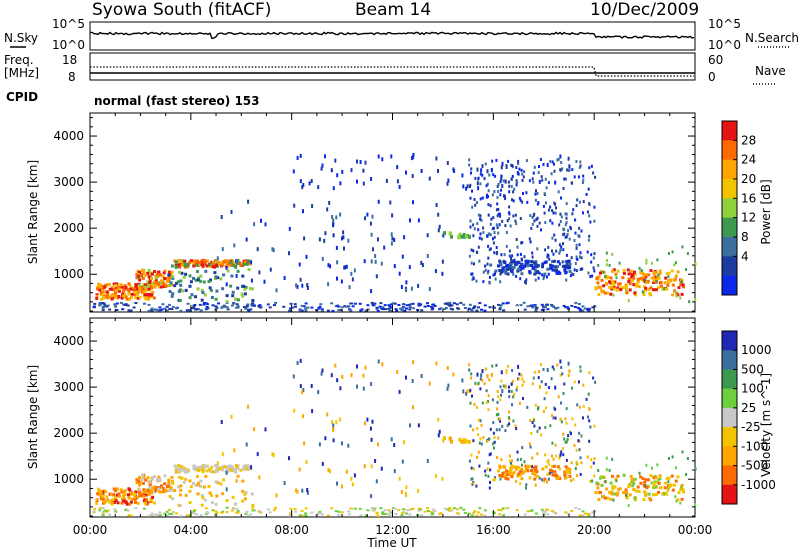 The width and height of the screenshot is (800, 554). What do you see at coordinates (745, 256) in the screenshot?
I see `colorbar-tick-label: 4` at bounding box center [745, 256].